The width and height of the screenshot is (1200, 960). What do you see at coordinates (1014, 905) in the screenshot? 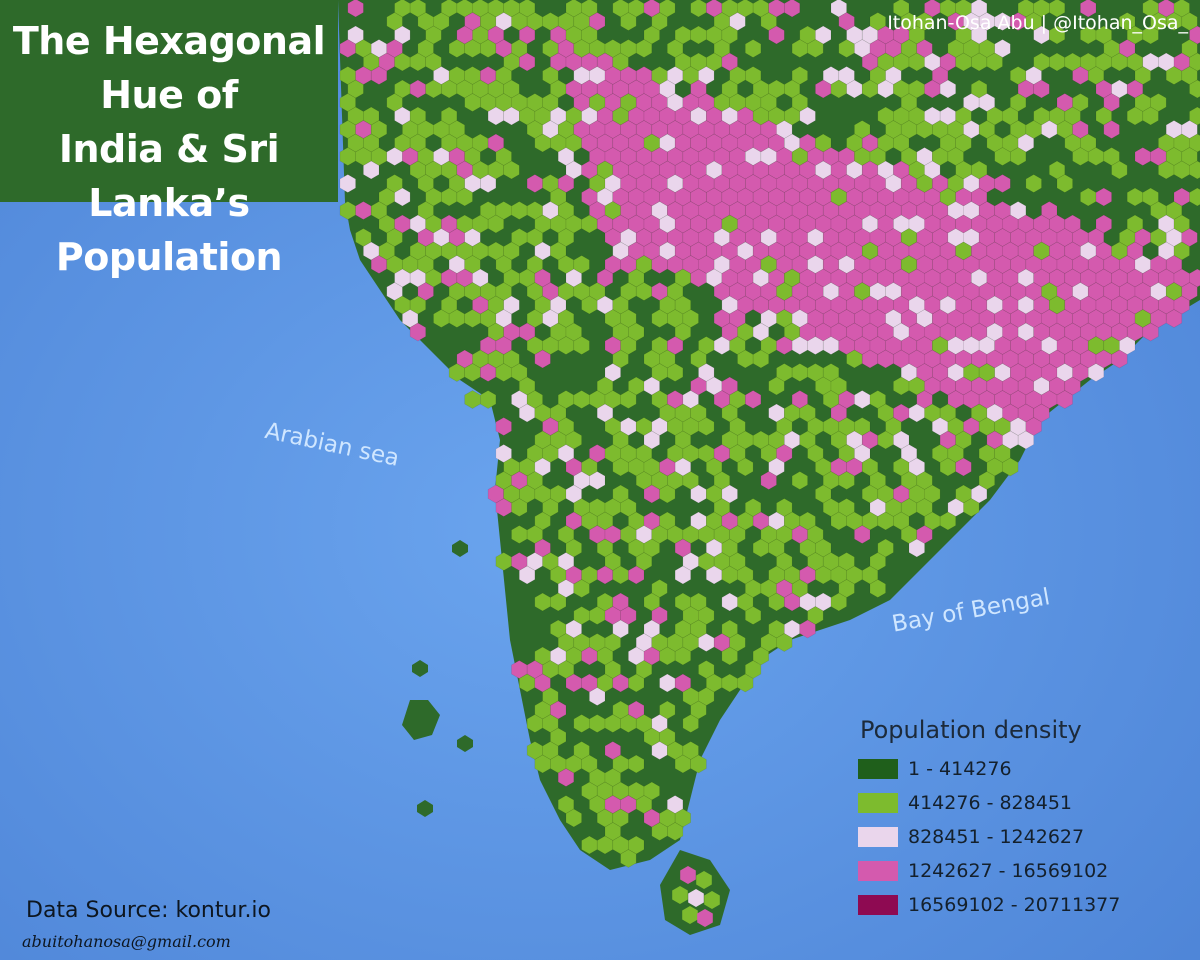
I see `legend-label: 16569102 - 20711377` at bounding box center [1014, 905].